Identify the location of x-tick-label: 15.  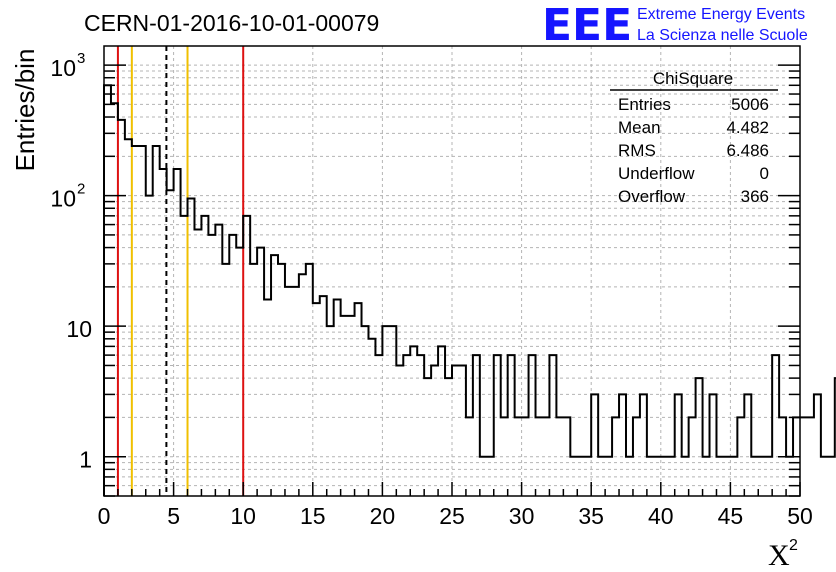
(313, 516).